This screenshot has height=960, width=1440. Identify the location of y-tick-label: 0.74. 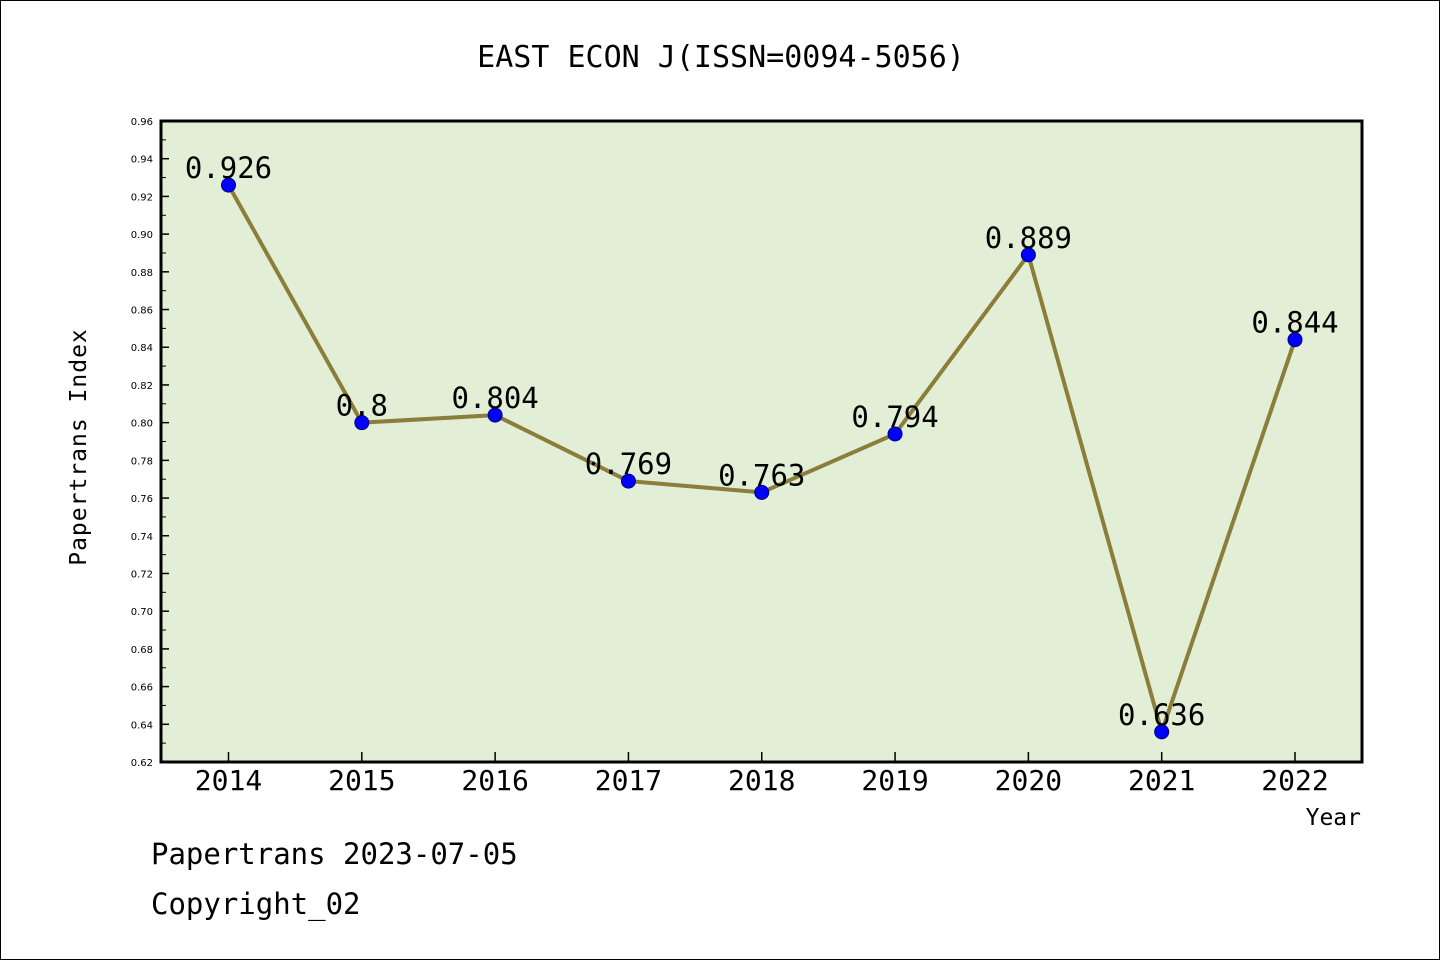
(142, 537).